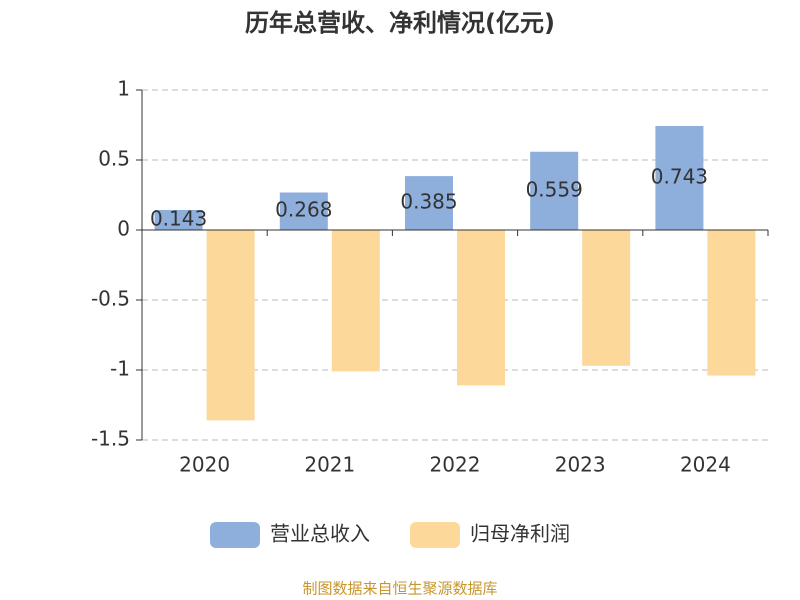 The width and height of the screenshot is (800, 600). Describe the element at coordinates (114, 159) in the screenshot. I see `y-tick-label: 0.5` at that location.